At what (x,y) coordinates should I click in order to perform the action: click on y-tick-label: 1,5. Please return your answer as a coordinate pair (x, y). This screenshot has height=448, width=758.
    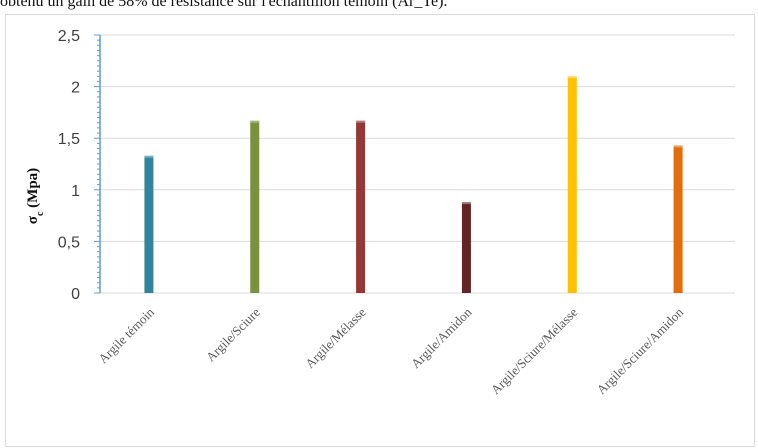
    Looking at the image, I should click on (69, 139).